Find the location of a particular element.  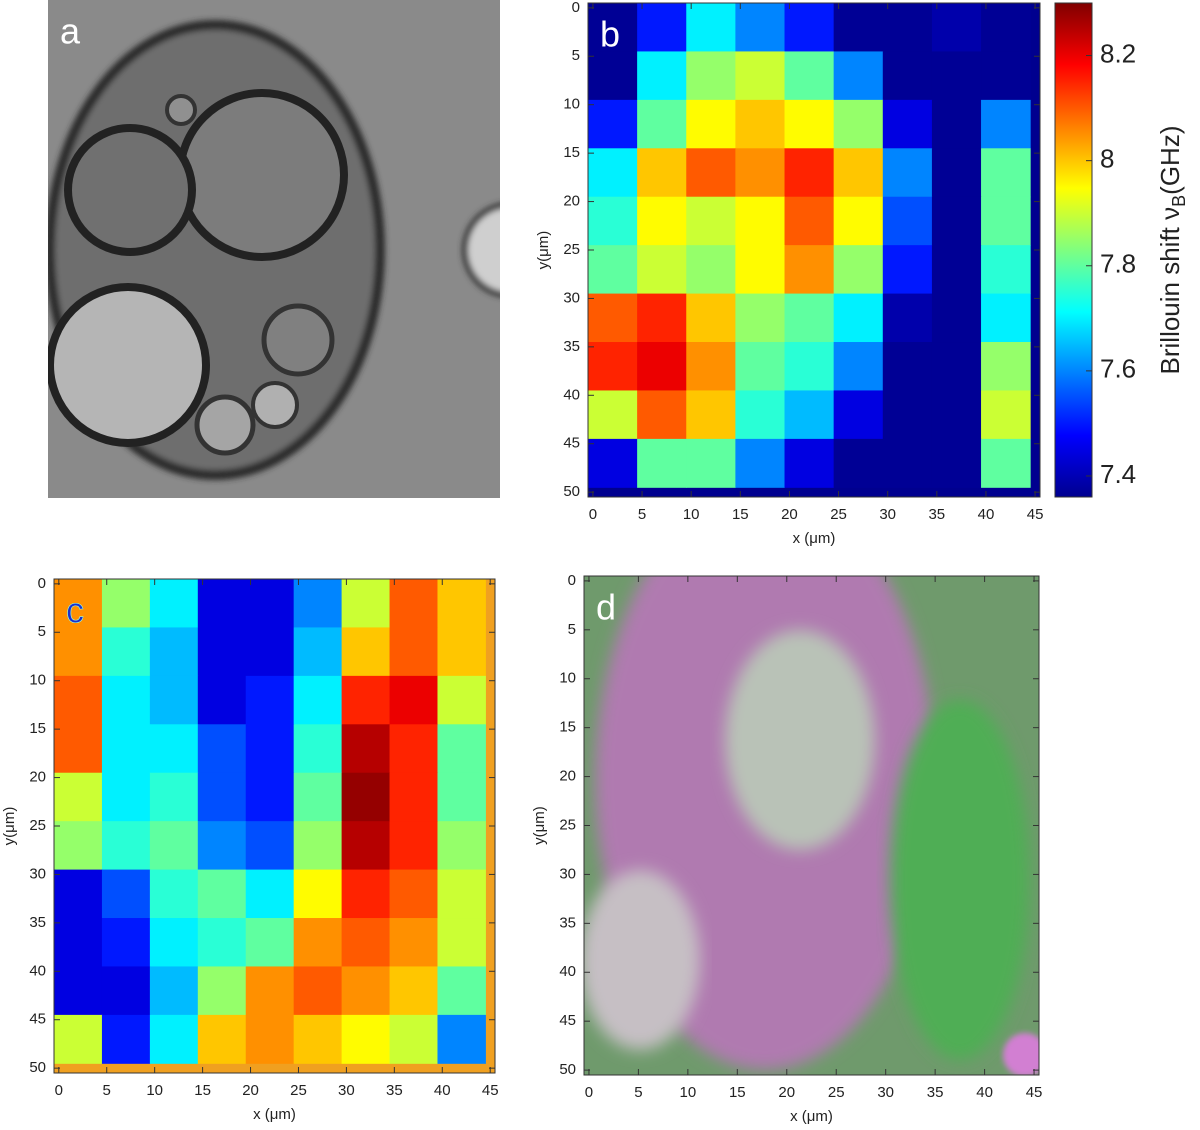

panel-label: c is located at coordinates (75, 610).